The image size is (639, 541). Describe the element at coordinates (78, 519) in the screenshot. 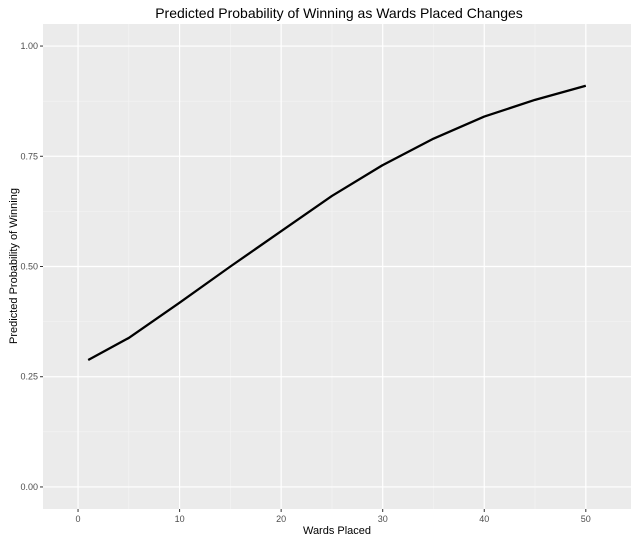

I see `x-tick-label: 0` at that location.